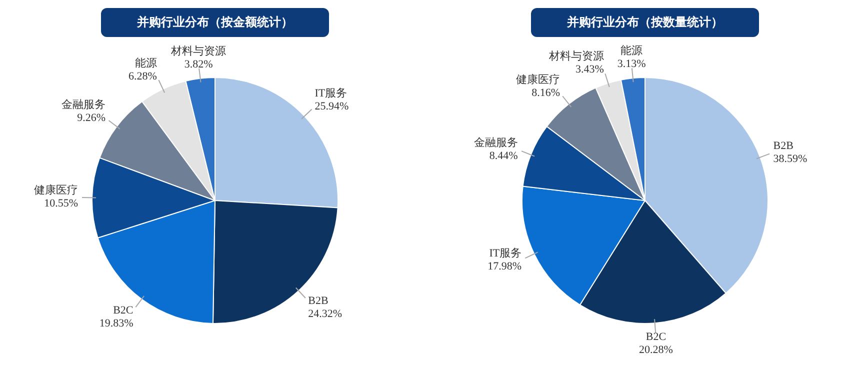 This screenshot has width=860, height=369. I want to click on data-label: 24.32%, so click(325, 314).